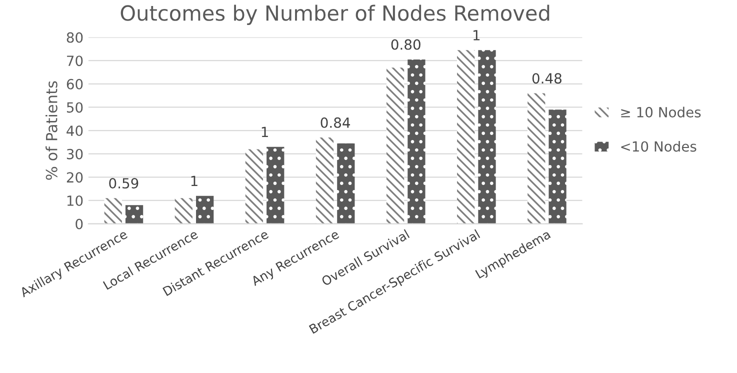  What do you see at coordinates (79, 224) in the screenshot?
I see `y-tick-label: 0` at bounding box center [79, 224].